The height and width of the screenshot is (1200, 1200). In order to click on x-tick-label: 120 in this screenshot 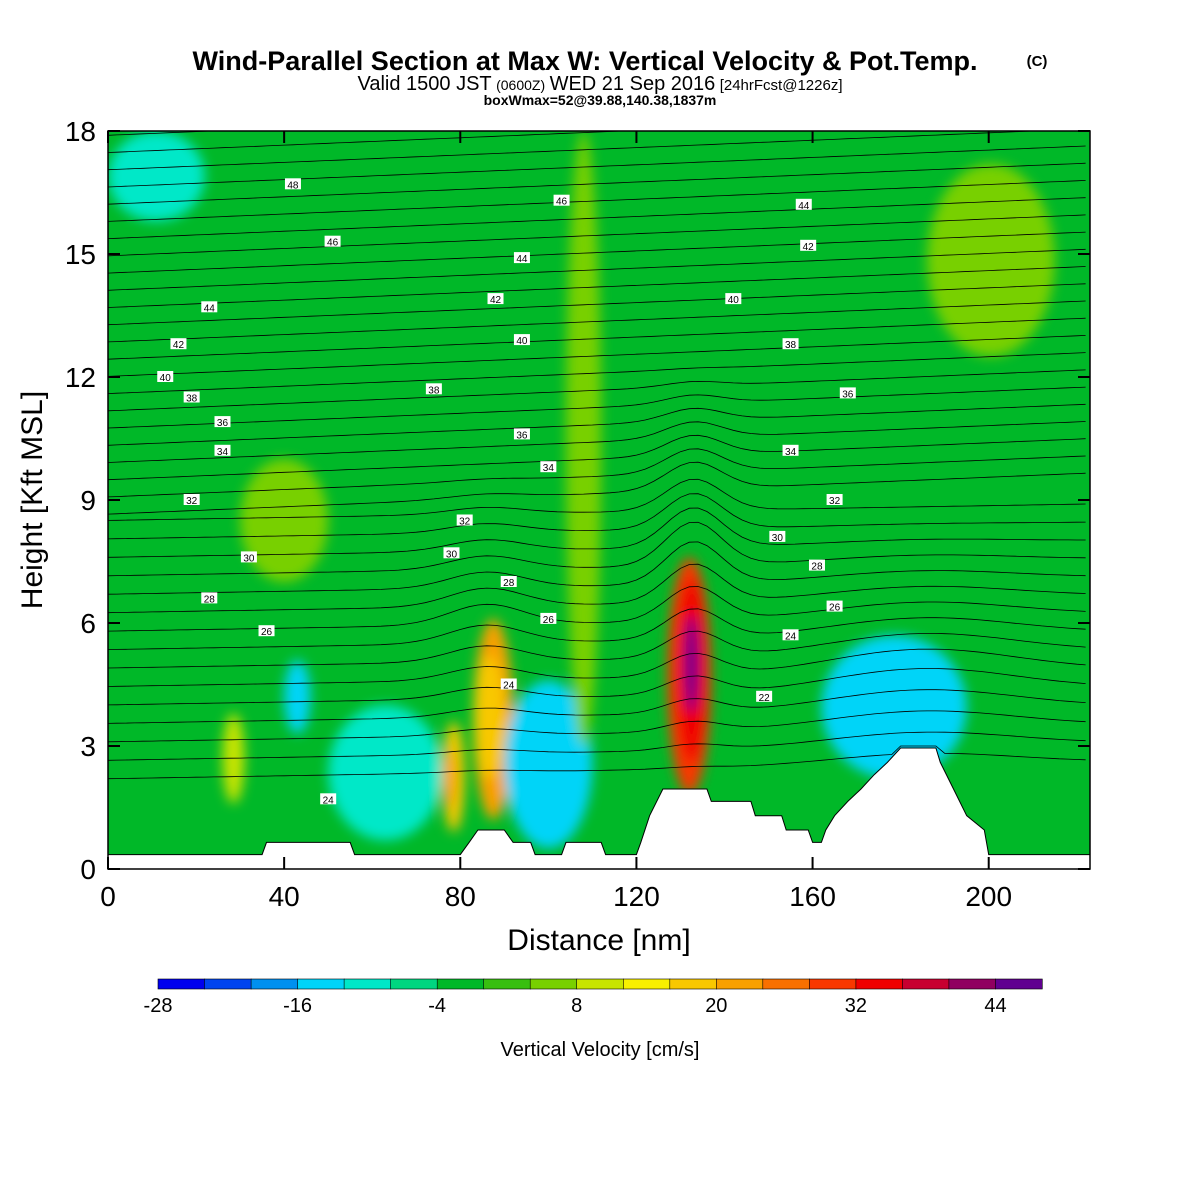, I will do `click(636, 896)`.